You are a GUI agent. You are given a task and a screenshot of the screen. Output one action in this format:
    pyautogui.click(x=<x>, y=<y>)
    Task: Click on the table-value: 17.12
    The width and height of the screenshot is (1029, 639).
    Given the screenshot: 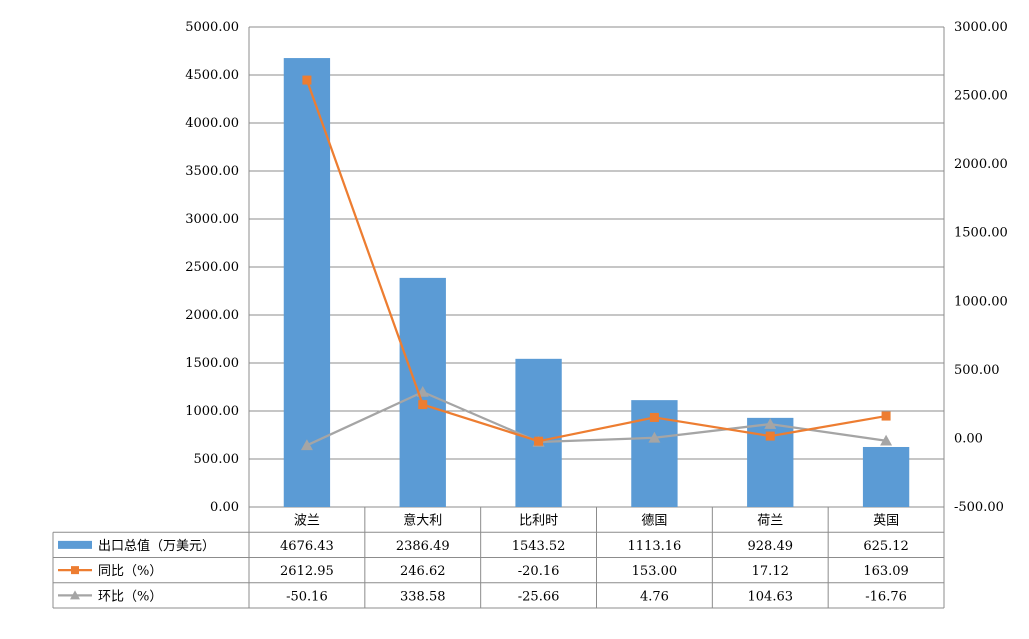 What is the action you would take?
    pyautogui.click(x=770, y=571)
    